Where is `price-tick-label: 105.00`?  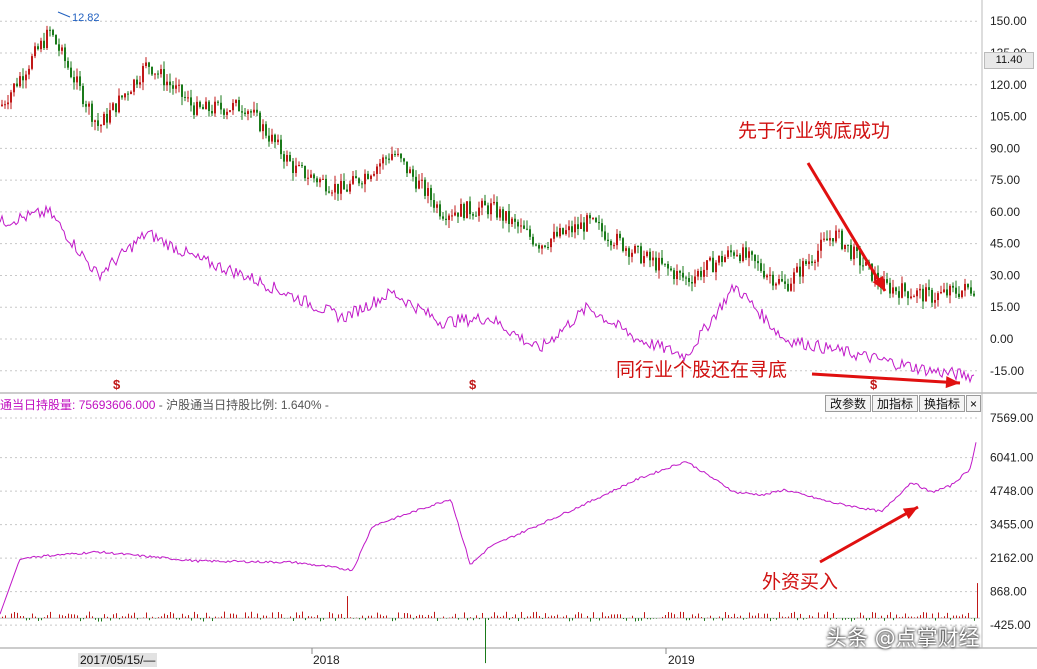
price-tick-label: 105.00 is located at coordinates (1008, 117).